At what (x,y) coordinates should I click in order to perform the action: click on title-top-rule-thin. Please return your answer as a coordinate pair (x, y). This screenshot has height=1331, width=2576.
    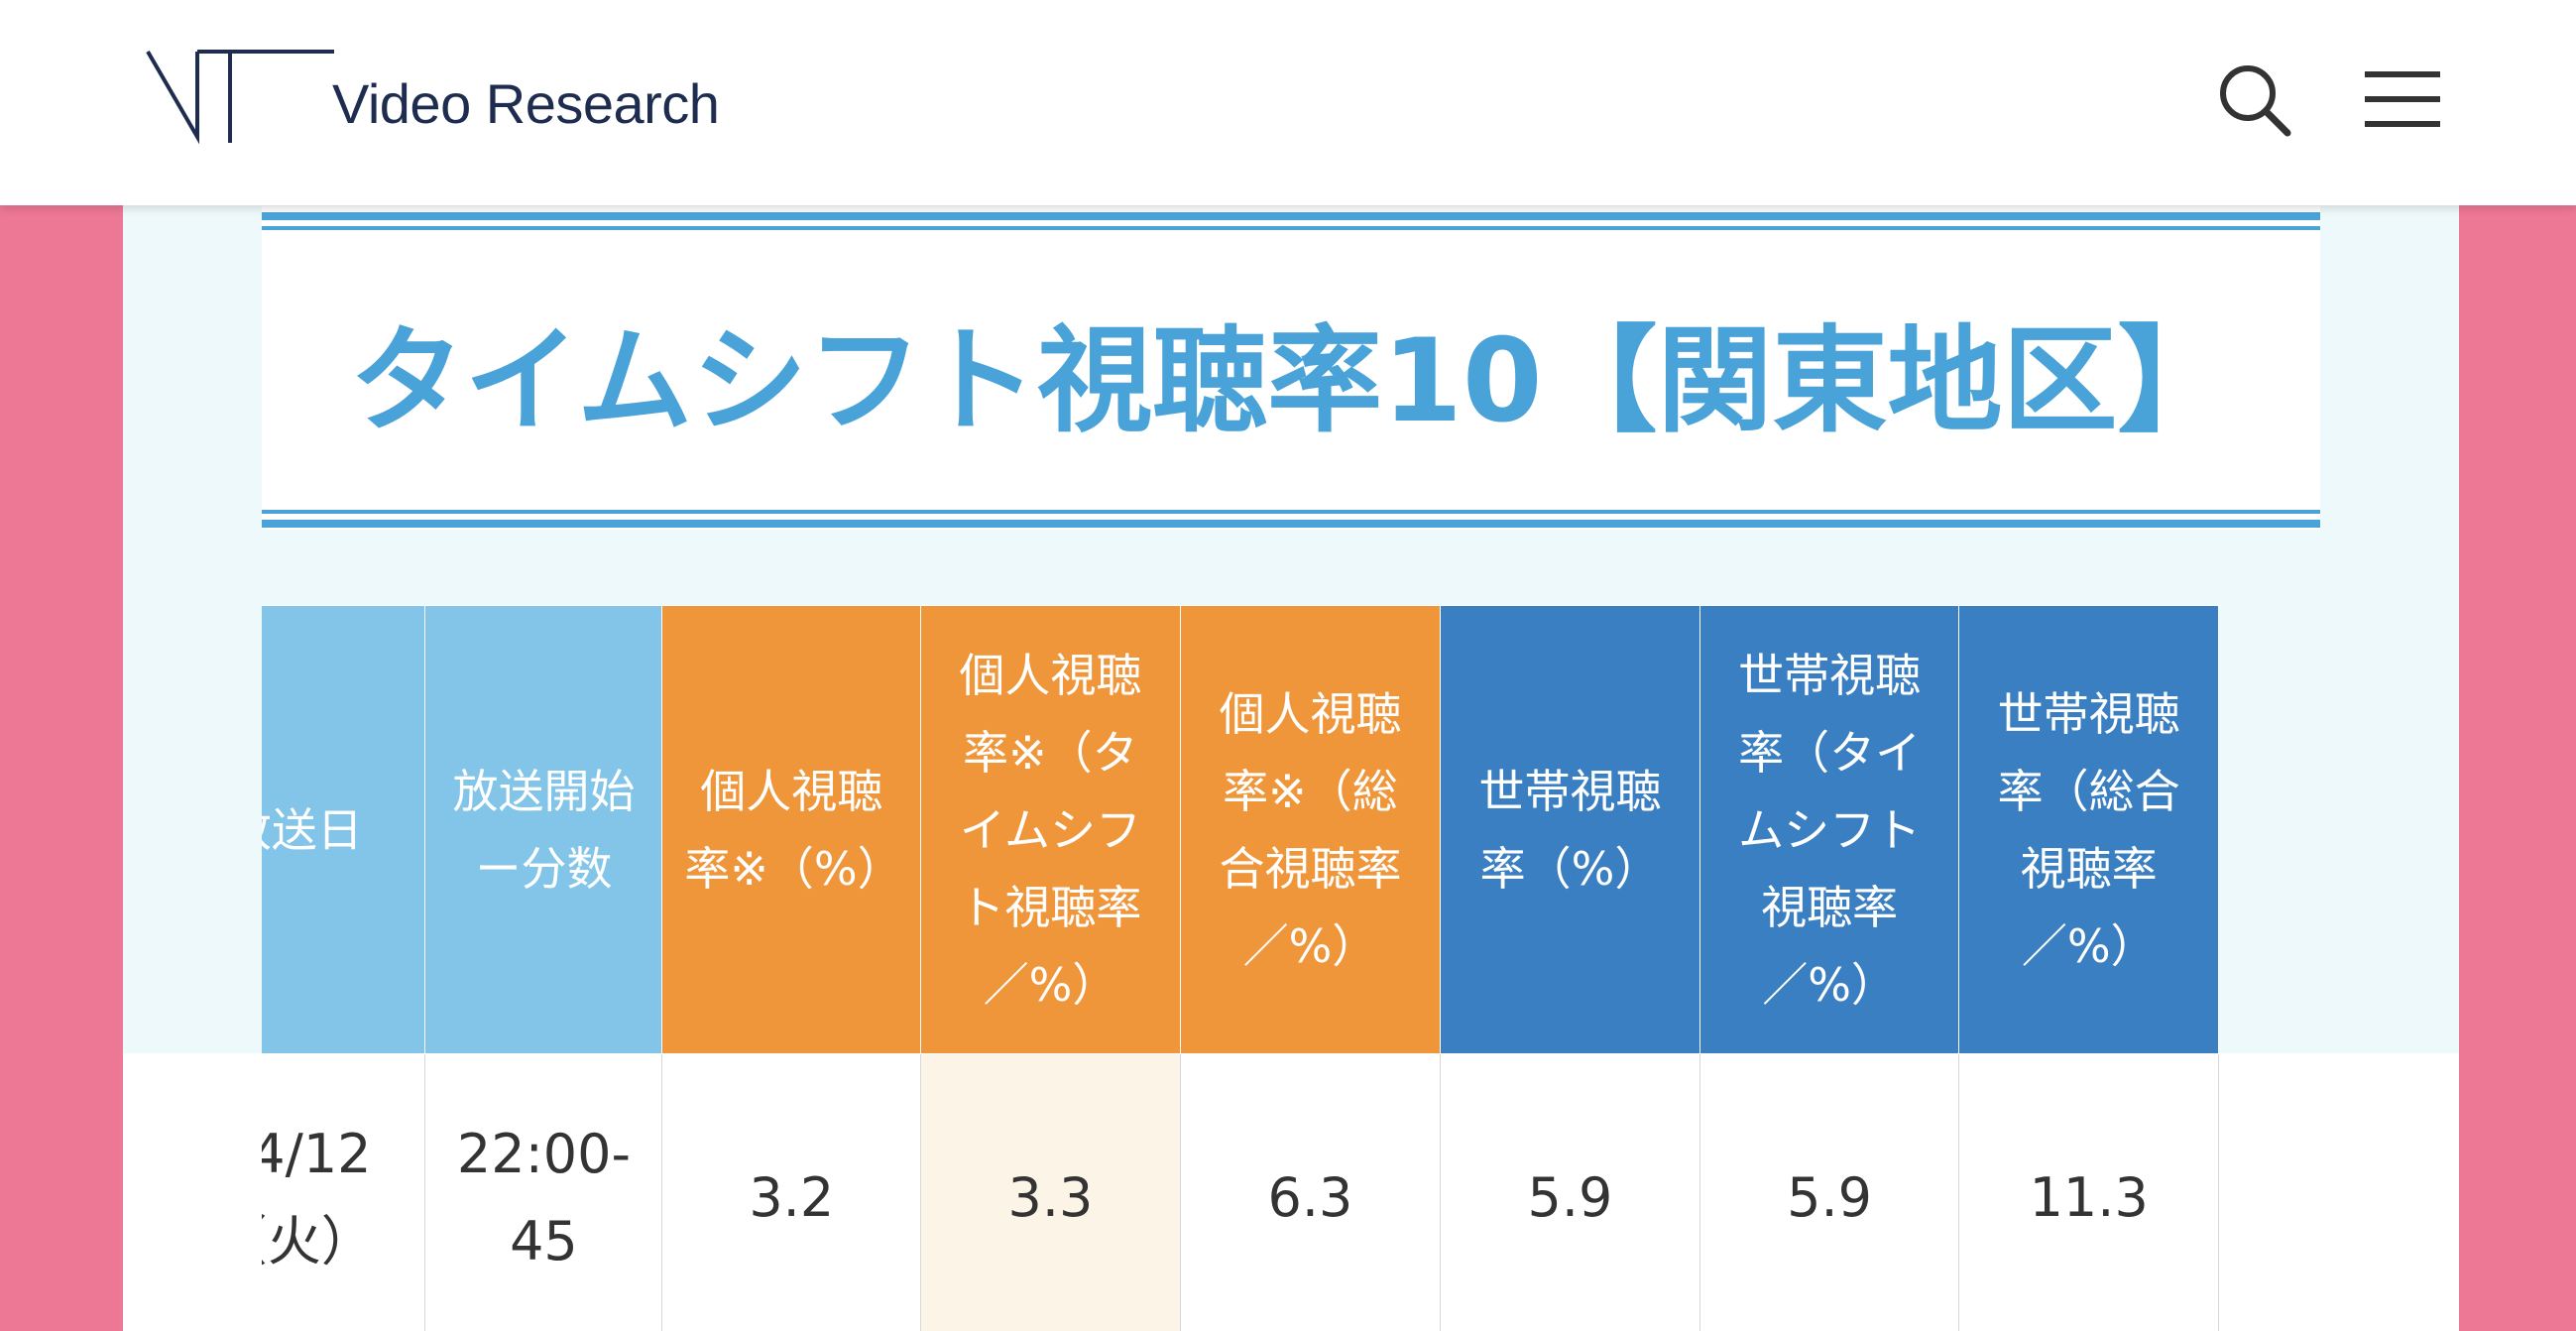
    Looking at the image, I should click on (1291, 228).